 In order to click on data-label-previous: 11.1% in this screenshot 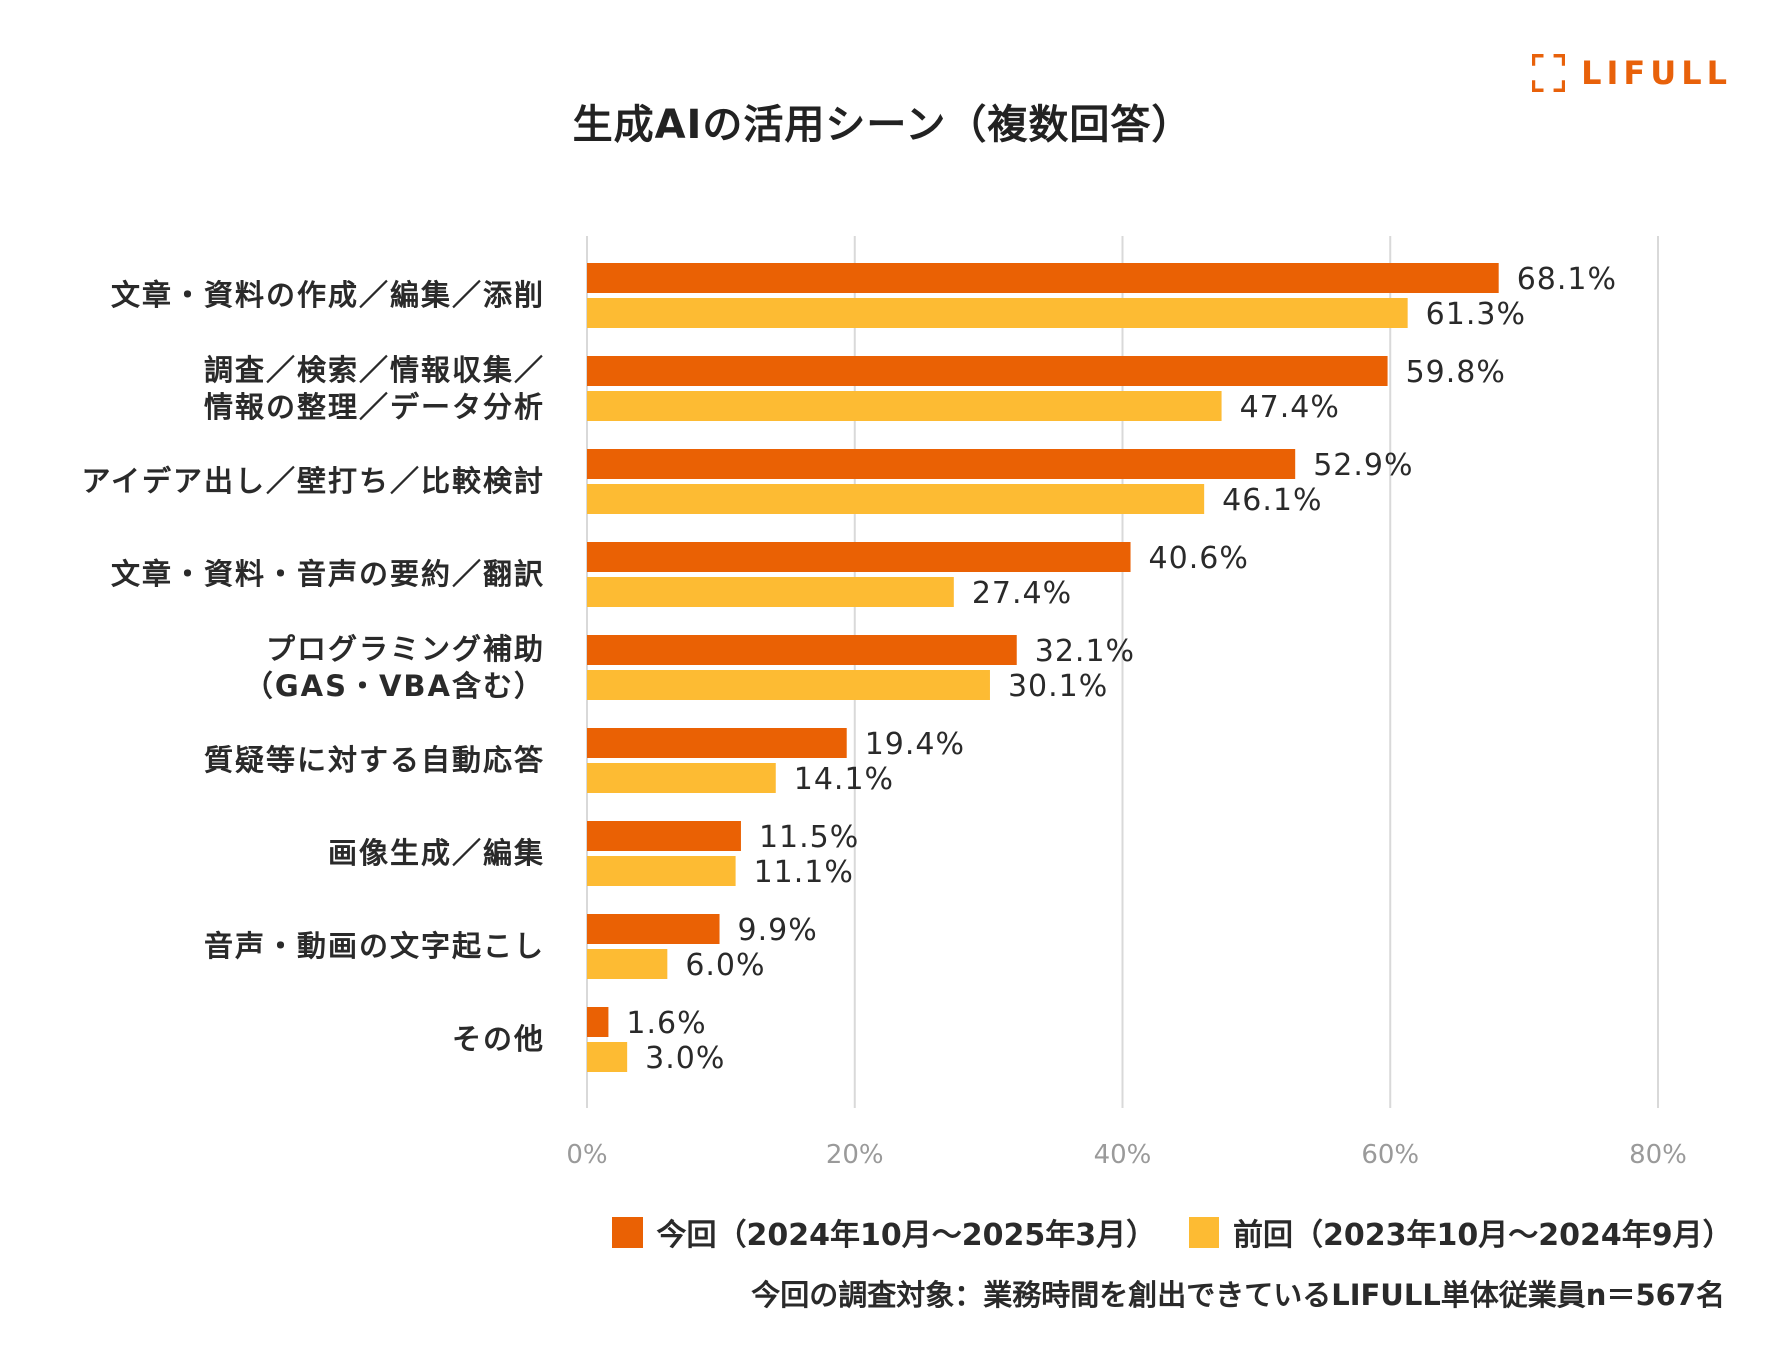, I will do `click(804, 872)`.